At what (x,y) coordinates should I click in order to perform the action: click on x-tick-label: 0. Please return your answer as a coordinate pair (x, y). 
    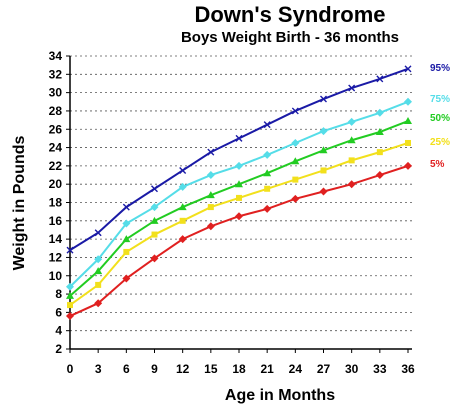
    Looking at the image, I should click on (70, 369).